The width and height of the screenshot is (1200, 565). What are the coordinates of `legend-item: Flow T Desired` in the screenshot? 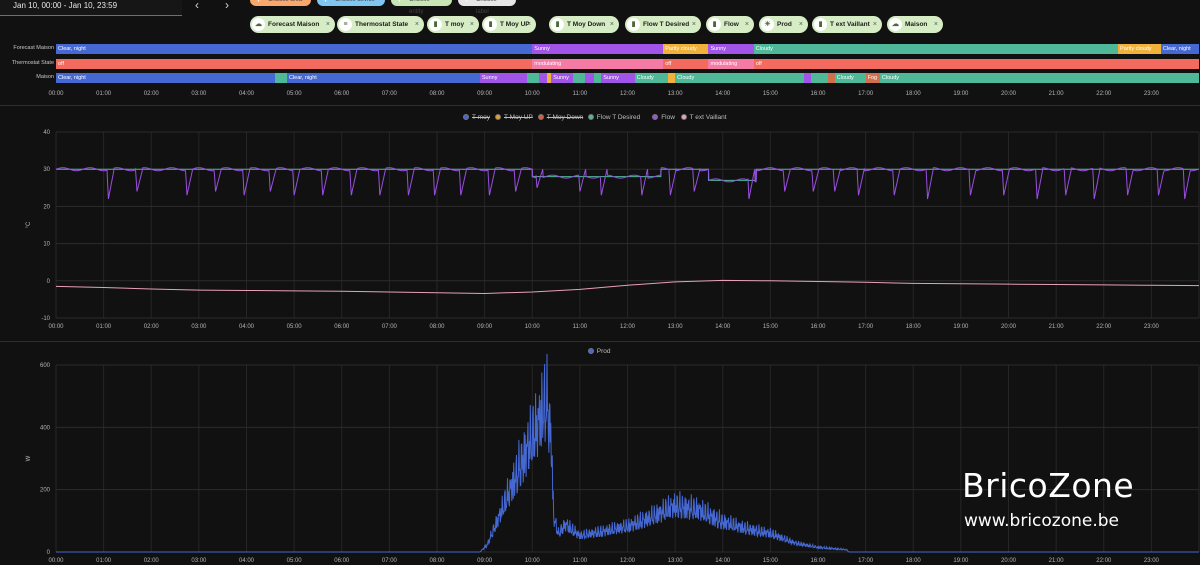 It's located at (614, 117).